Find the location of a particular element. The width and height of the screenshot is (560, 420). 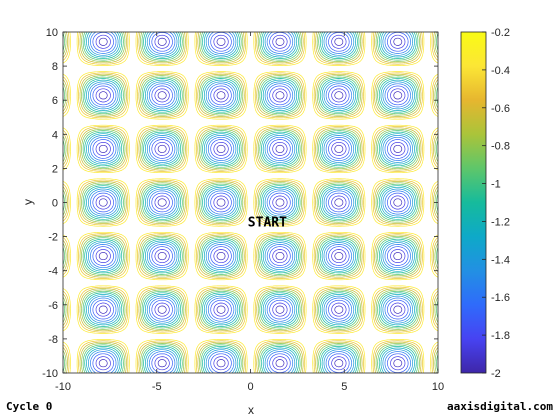

y-tick-label: 0 is located at coordinates (55, 204).